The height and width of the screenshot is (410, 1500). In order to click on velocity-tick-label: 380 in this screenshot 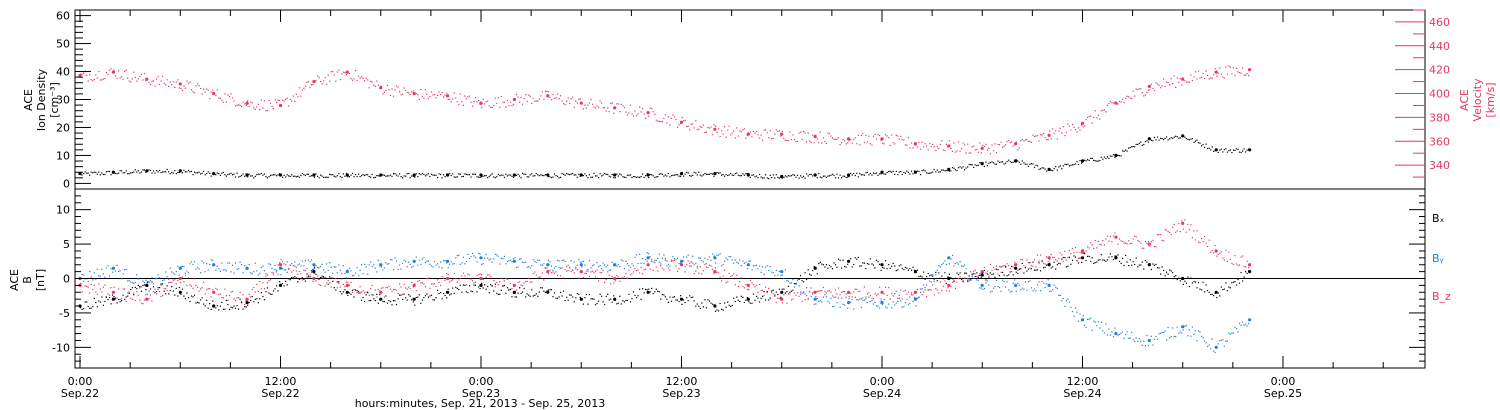, I will do `click(1439, 117)`.